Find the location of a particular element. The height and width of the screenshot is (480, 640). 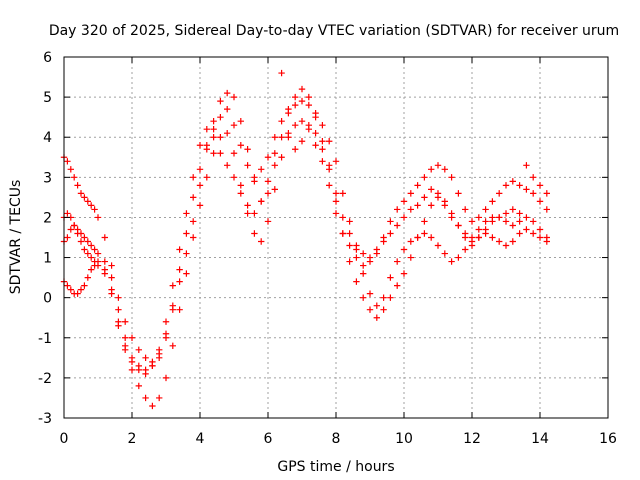

x-tick-label: 16 is located at coordinates (608, 439).